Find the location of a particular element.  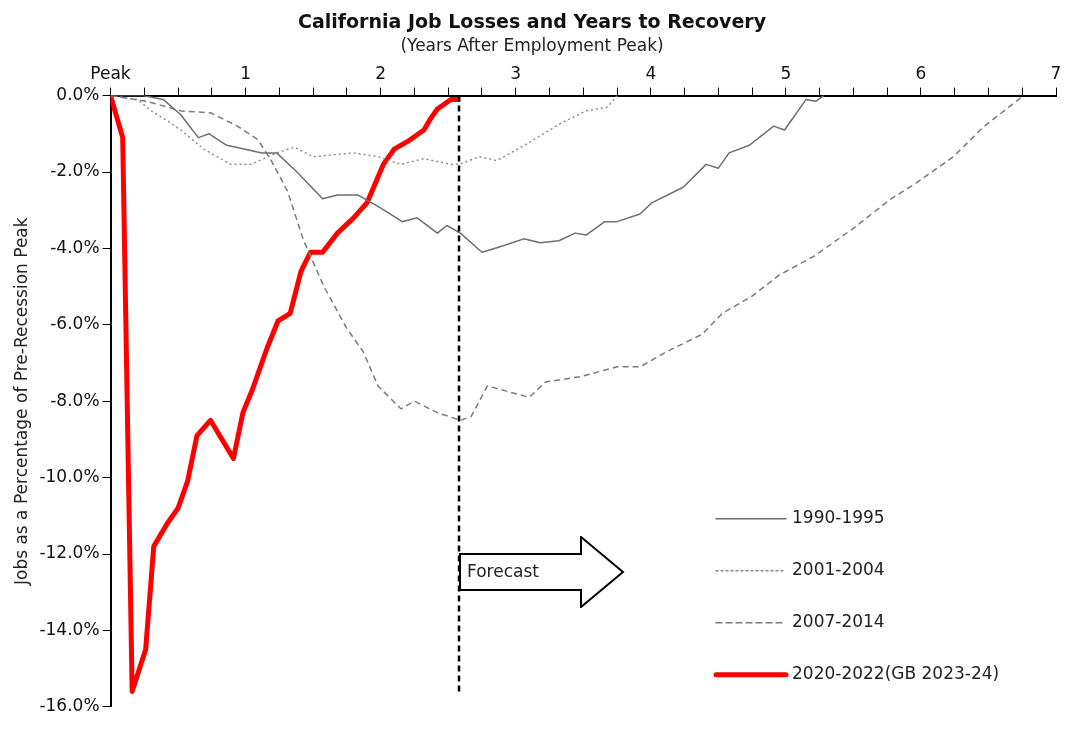

x-tick-label: 1 is located at coordinates (246, 72).